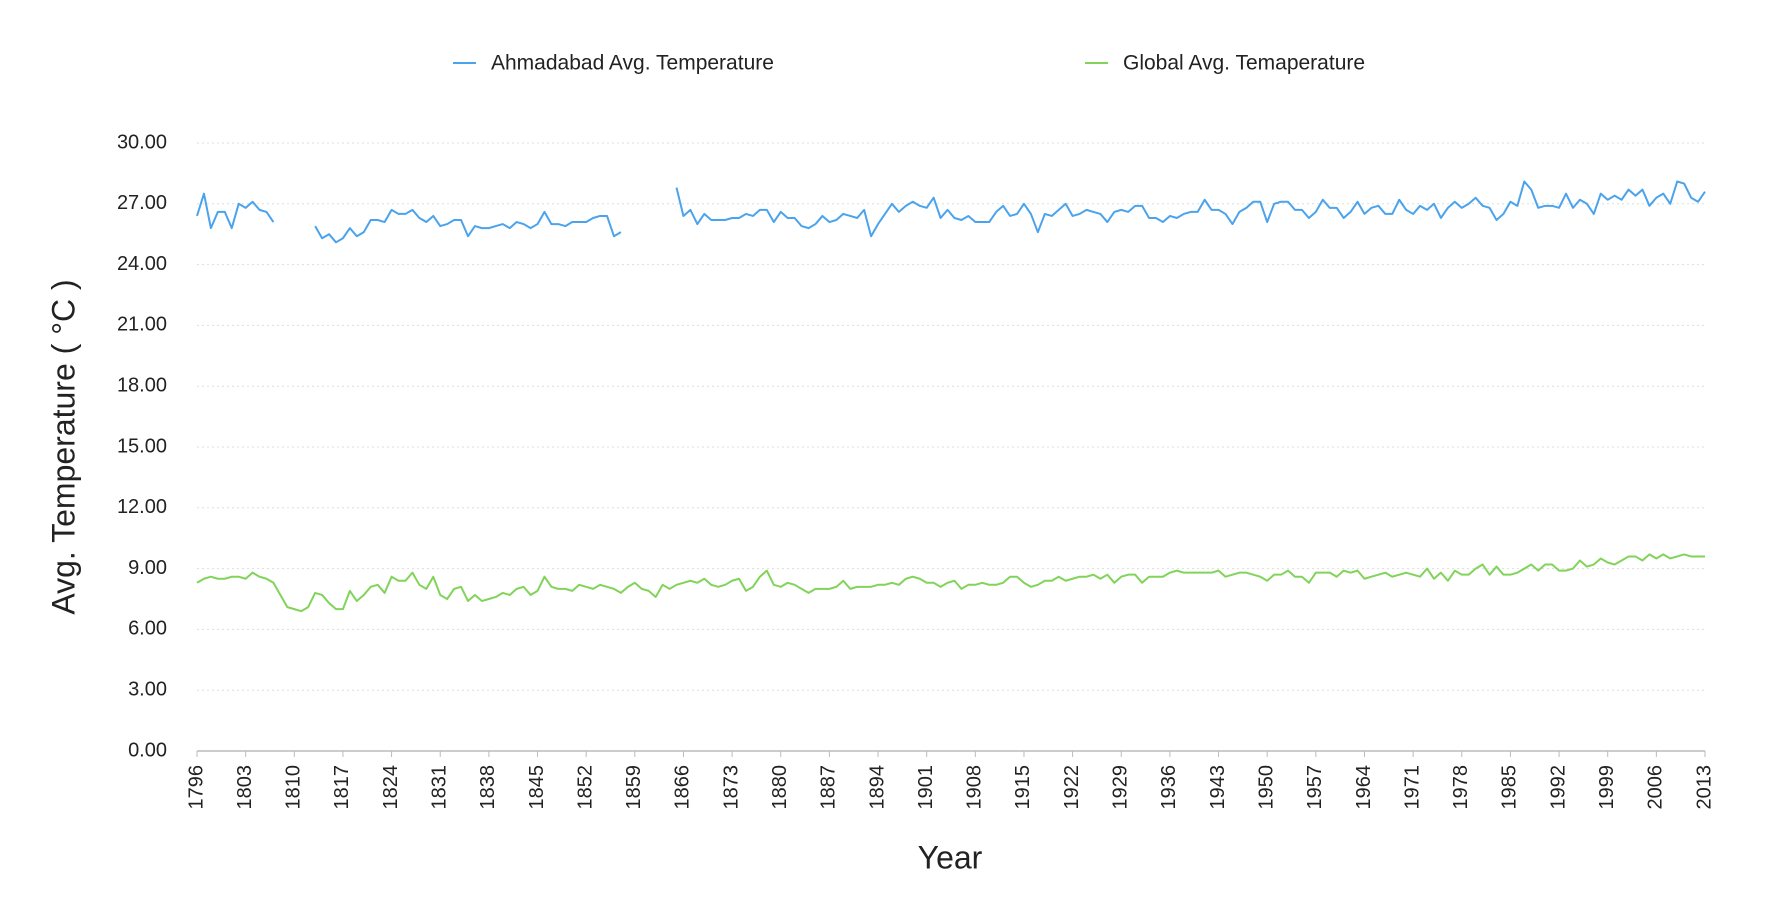 Image resolution: width=1778 pixels, height=906 pixels. Describe the element at coordinates (440, 787) in the screenshot. I see `x-tick-label: 1831` at that location.